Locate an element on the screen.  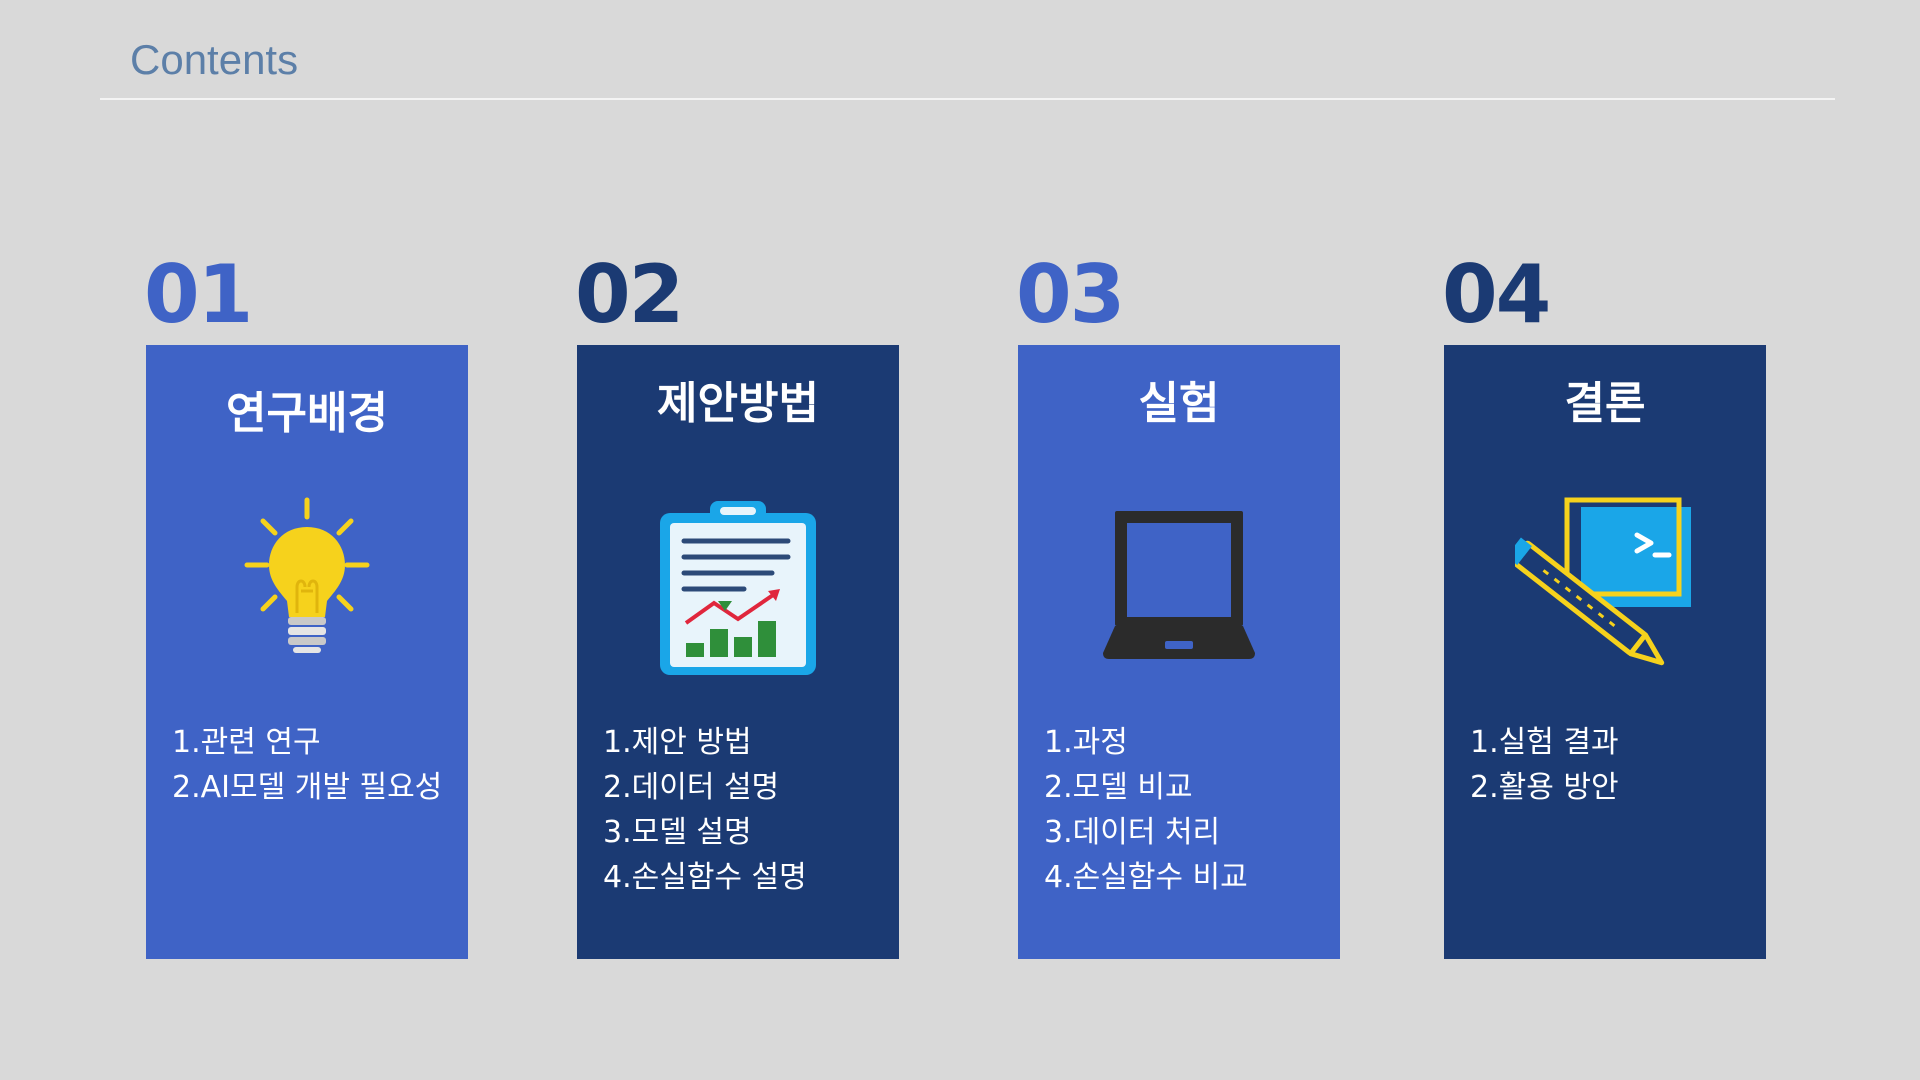
list-item: 3.모델 설명 is located at coordinates (677, 832).